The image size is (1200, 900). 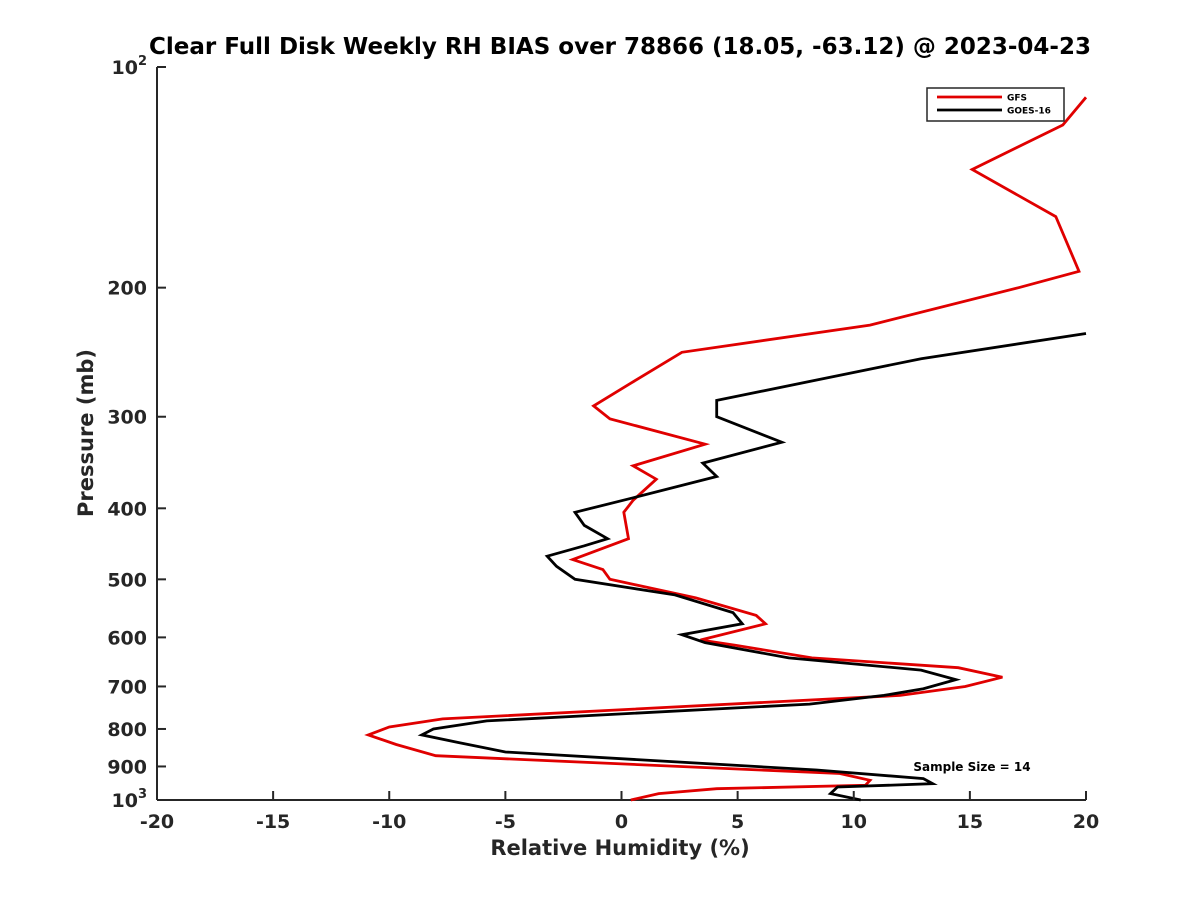 What do you see at coordinates (127, 509) in the screenshot?
I see `y-tick-label: 400` at bounding box center [127, 509].